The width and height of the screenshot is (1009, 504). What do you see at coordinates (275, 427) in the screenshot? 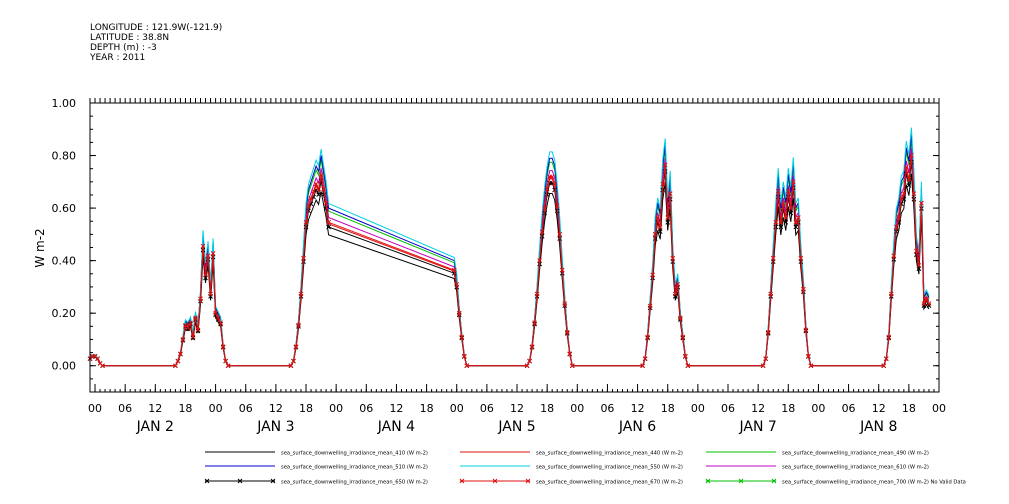
I see `day-label: JAN 3` at bounding box center [275, 427].